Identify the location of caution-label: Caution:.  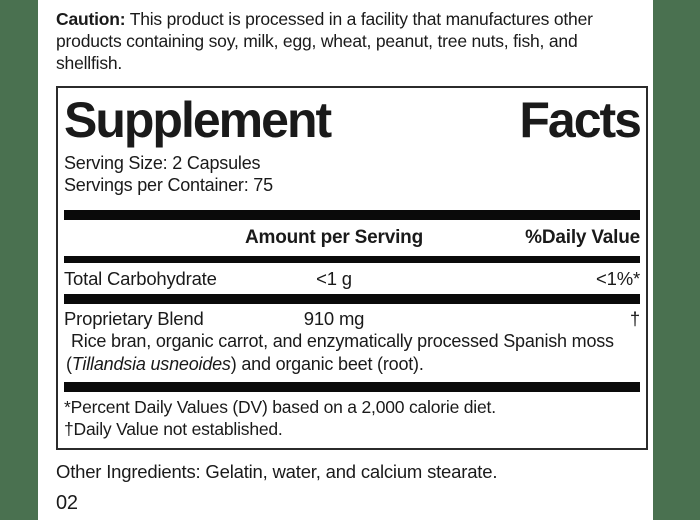
(91, 19).